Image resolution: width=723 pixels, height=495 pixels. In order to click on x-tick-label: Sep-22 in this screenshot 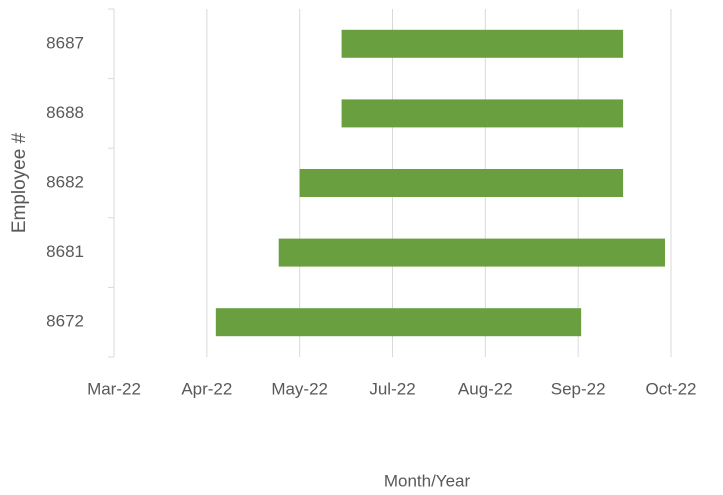, I will do `click(578, 388)`.